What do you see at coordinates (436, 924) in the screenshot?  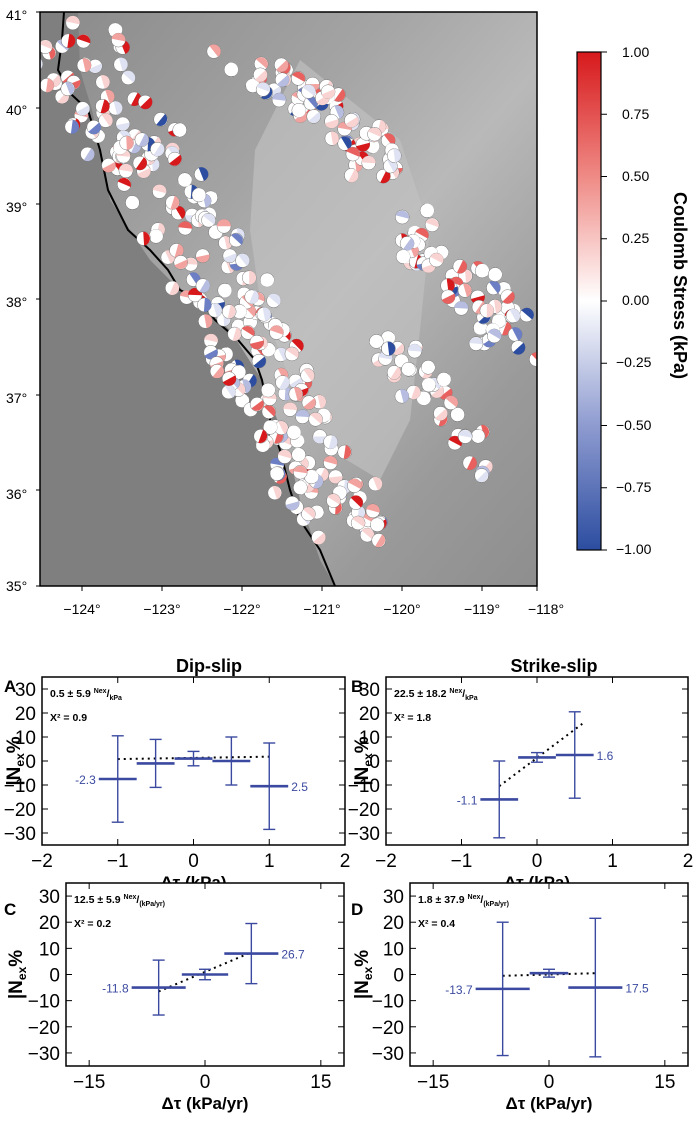 I see `chi-square-label: X² = 0.4` at bounding box center [436, 924].